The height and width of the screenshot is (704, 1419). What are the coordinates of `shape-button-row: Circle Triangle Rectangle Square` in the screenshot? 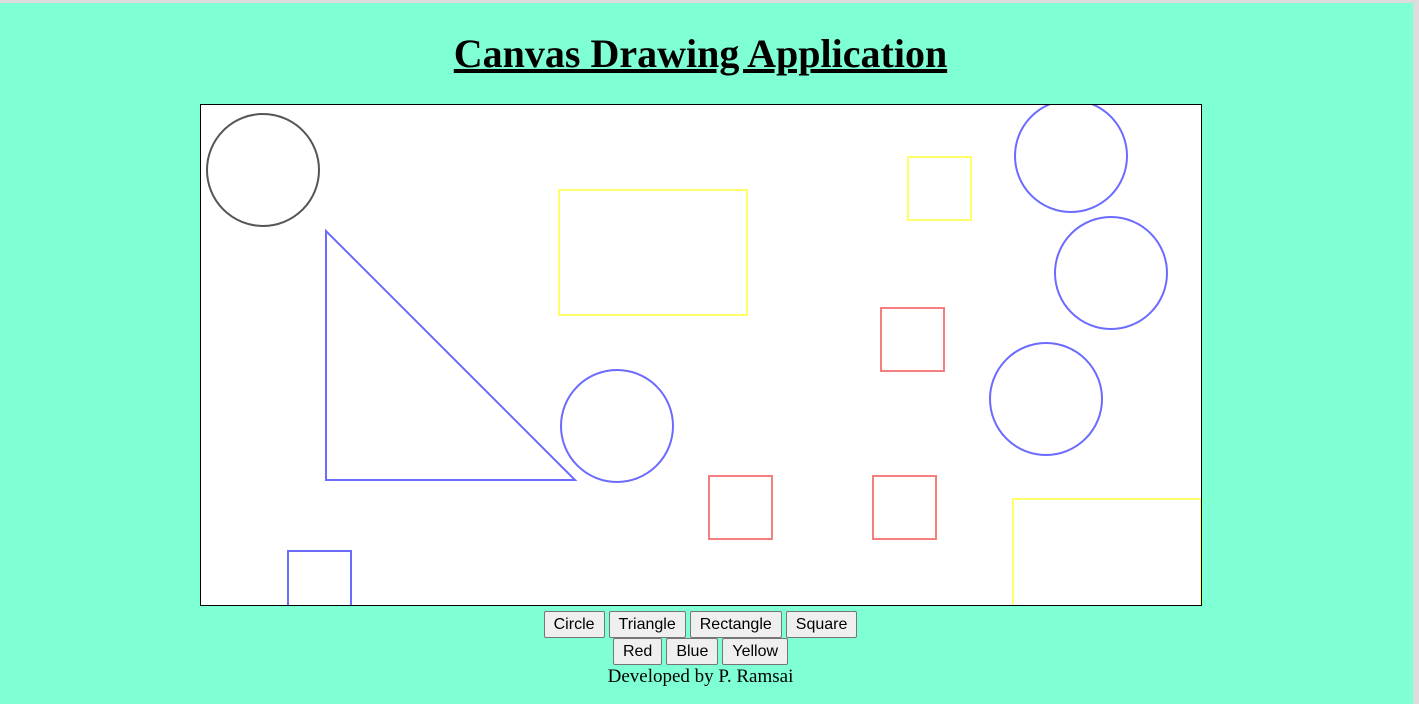 It's located at (700, 624).